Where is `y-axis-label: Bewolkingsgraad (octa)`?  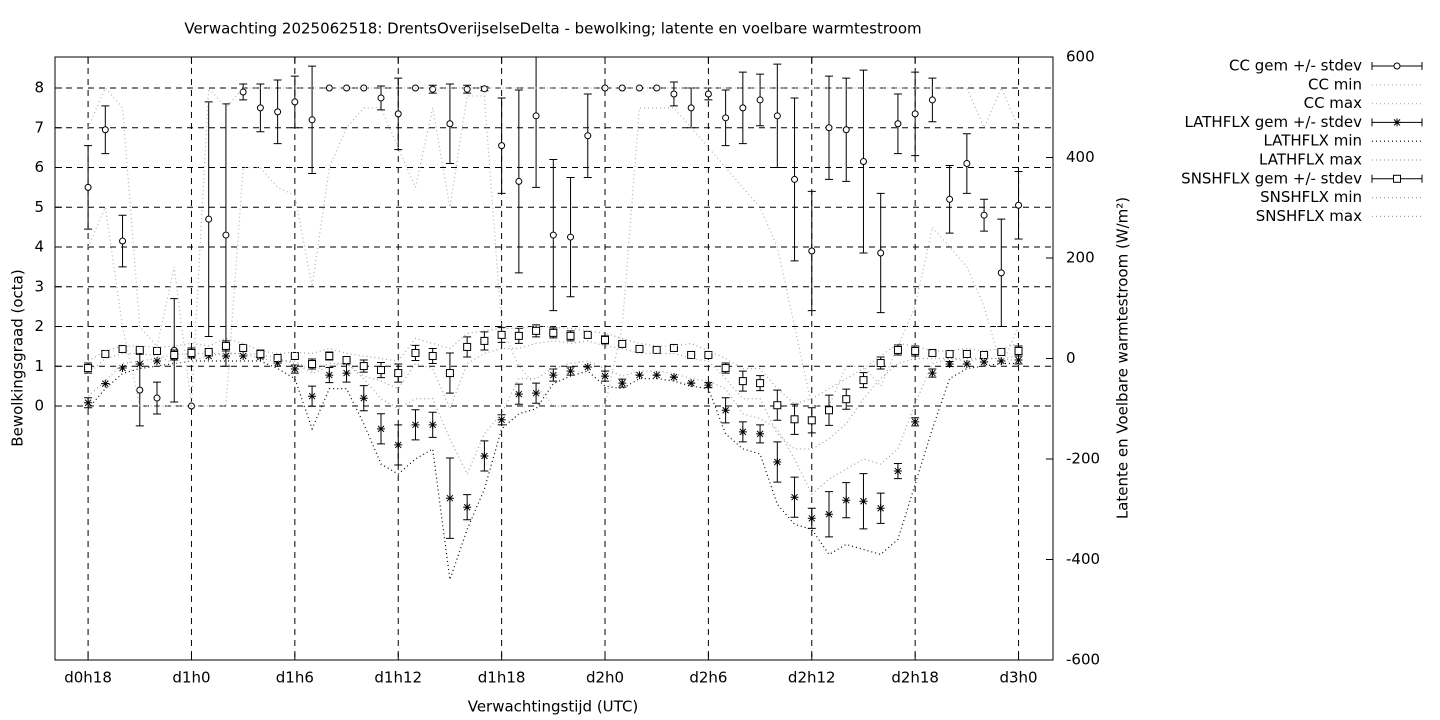 y-axis-label: Bewolkingsgraad (octa) is located at coordinates (18, 357).